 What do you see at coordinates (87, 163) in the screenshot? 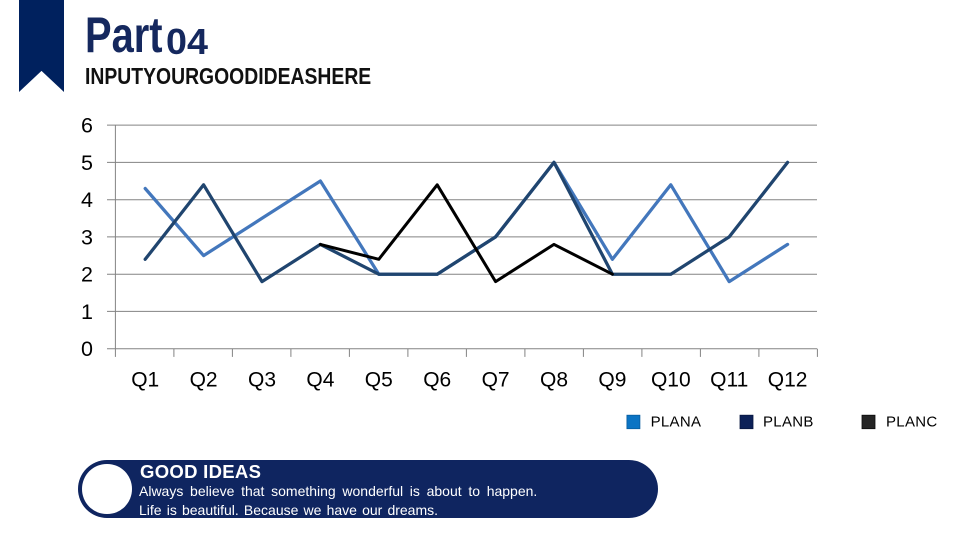
I see `svg-text: 5` at bounding box center [87, 163].